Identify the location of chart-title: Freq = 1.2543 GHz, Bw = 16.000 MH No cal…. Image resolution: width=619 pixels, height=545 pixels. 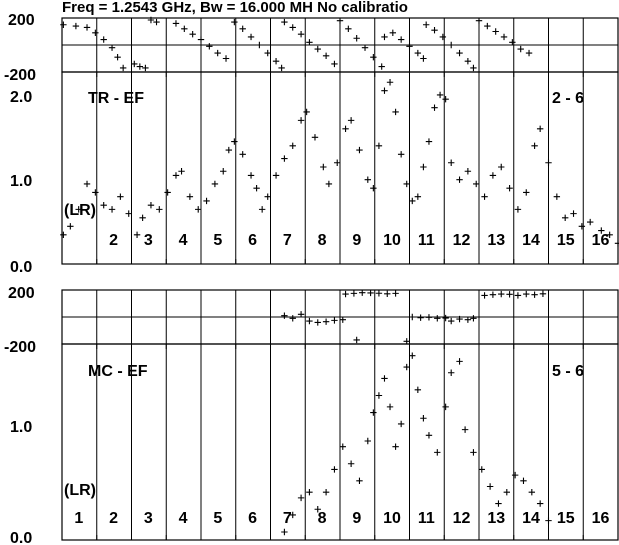
(235, 8).